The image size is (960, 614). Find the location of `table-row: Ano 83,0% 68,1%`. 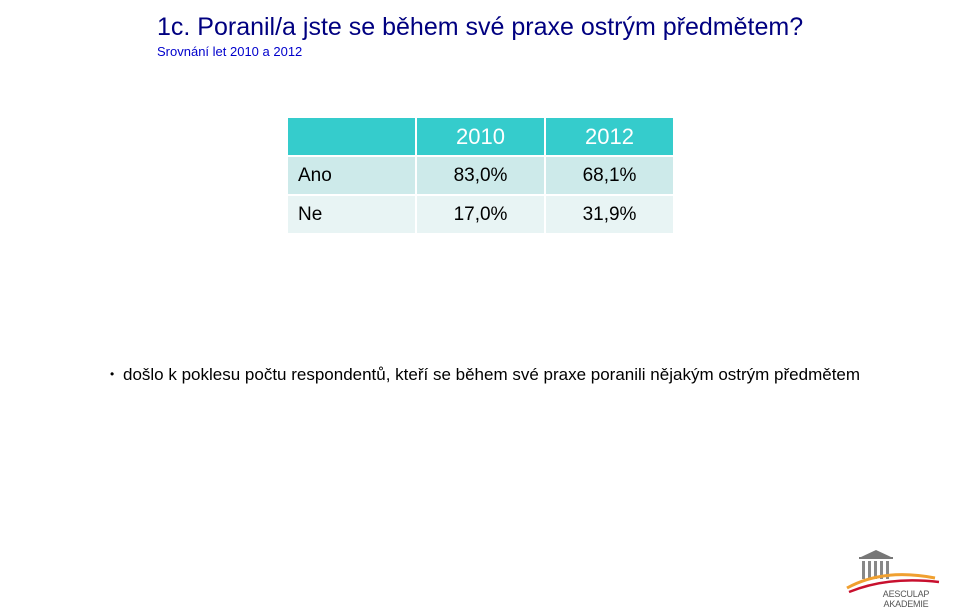

table-row: Ano 83,0% 68,1% is located at coordinates (480, 176).